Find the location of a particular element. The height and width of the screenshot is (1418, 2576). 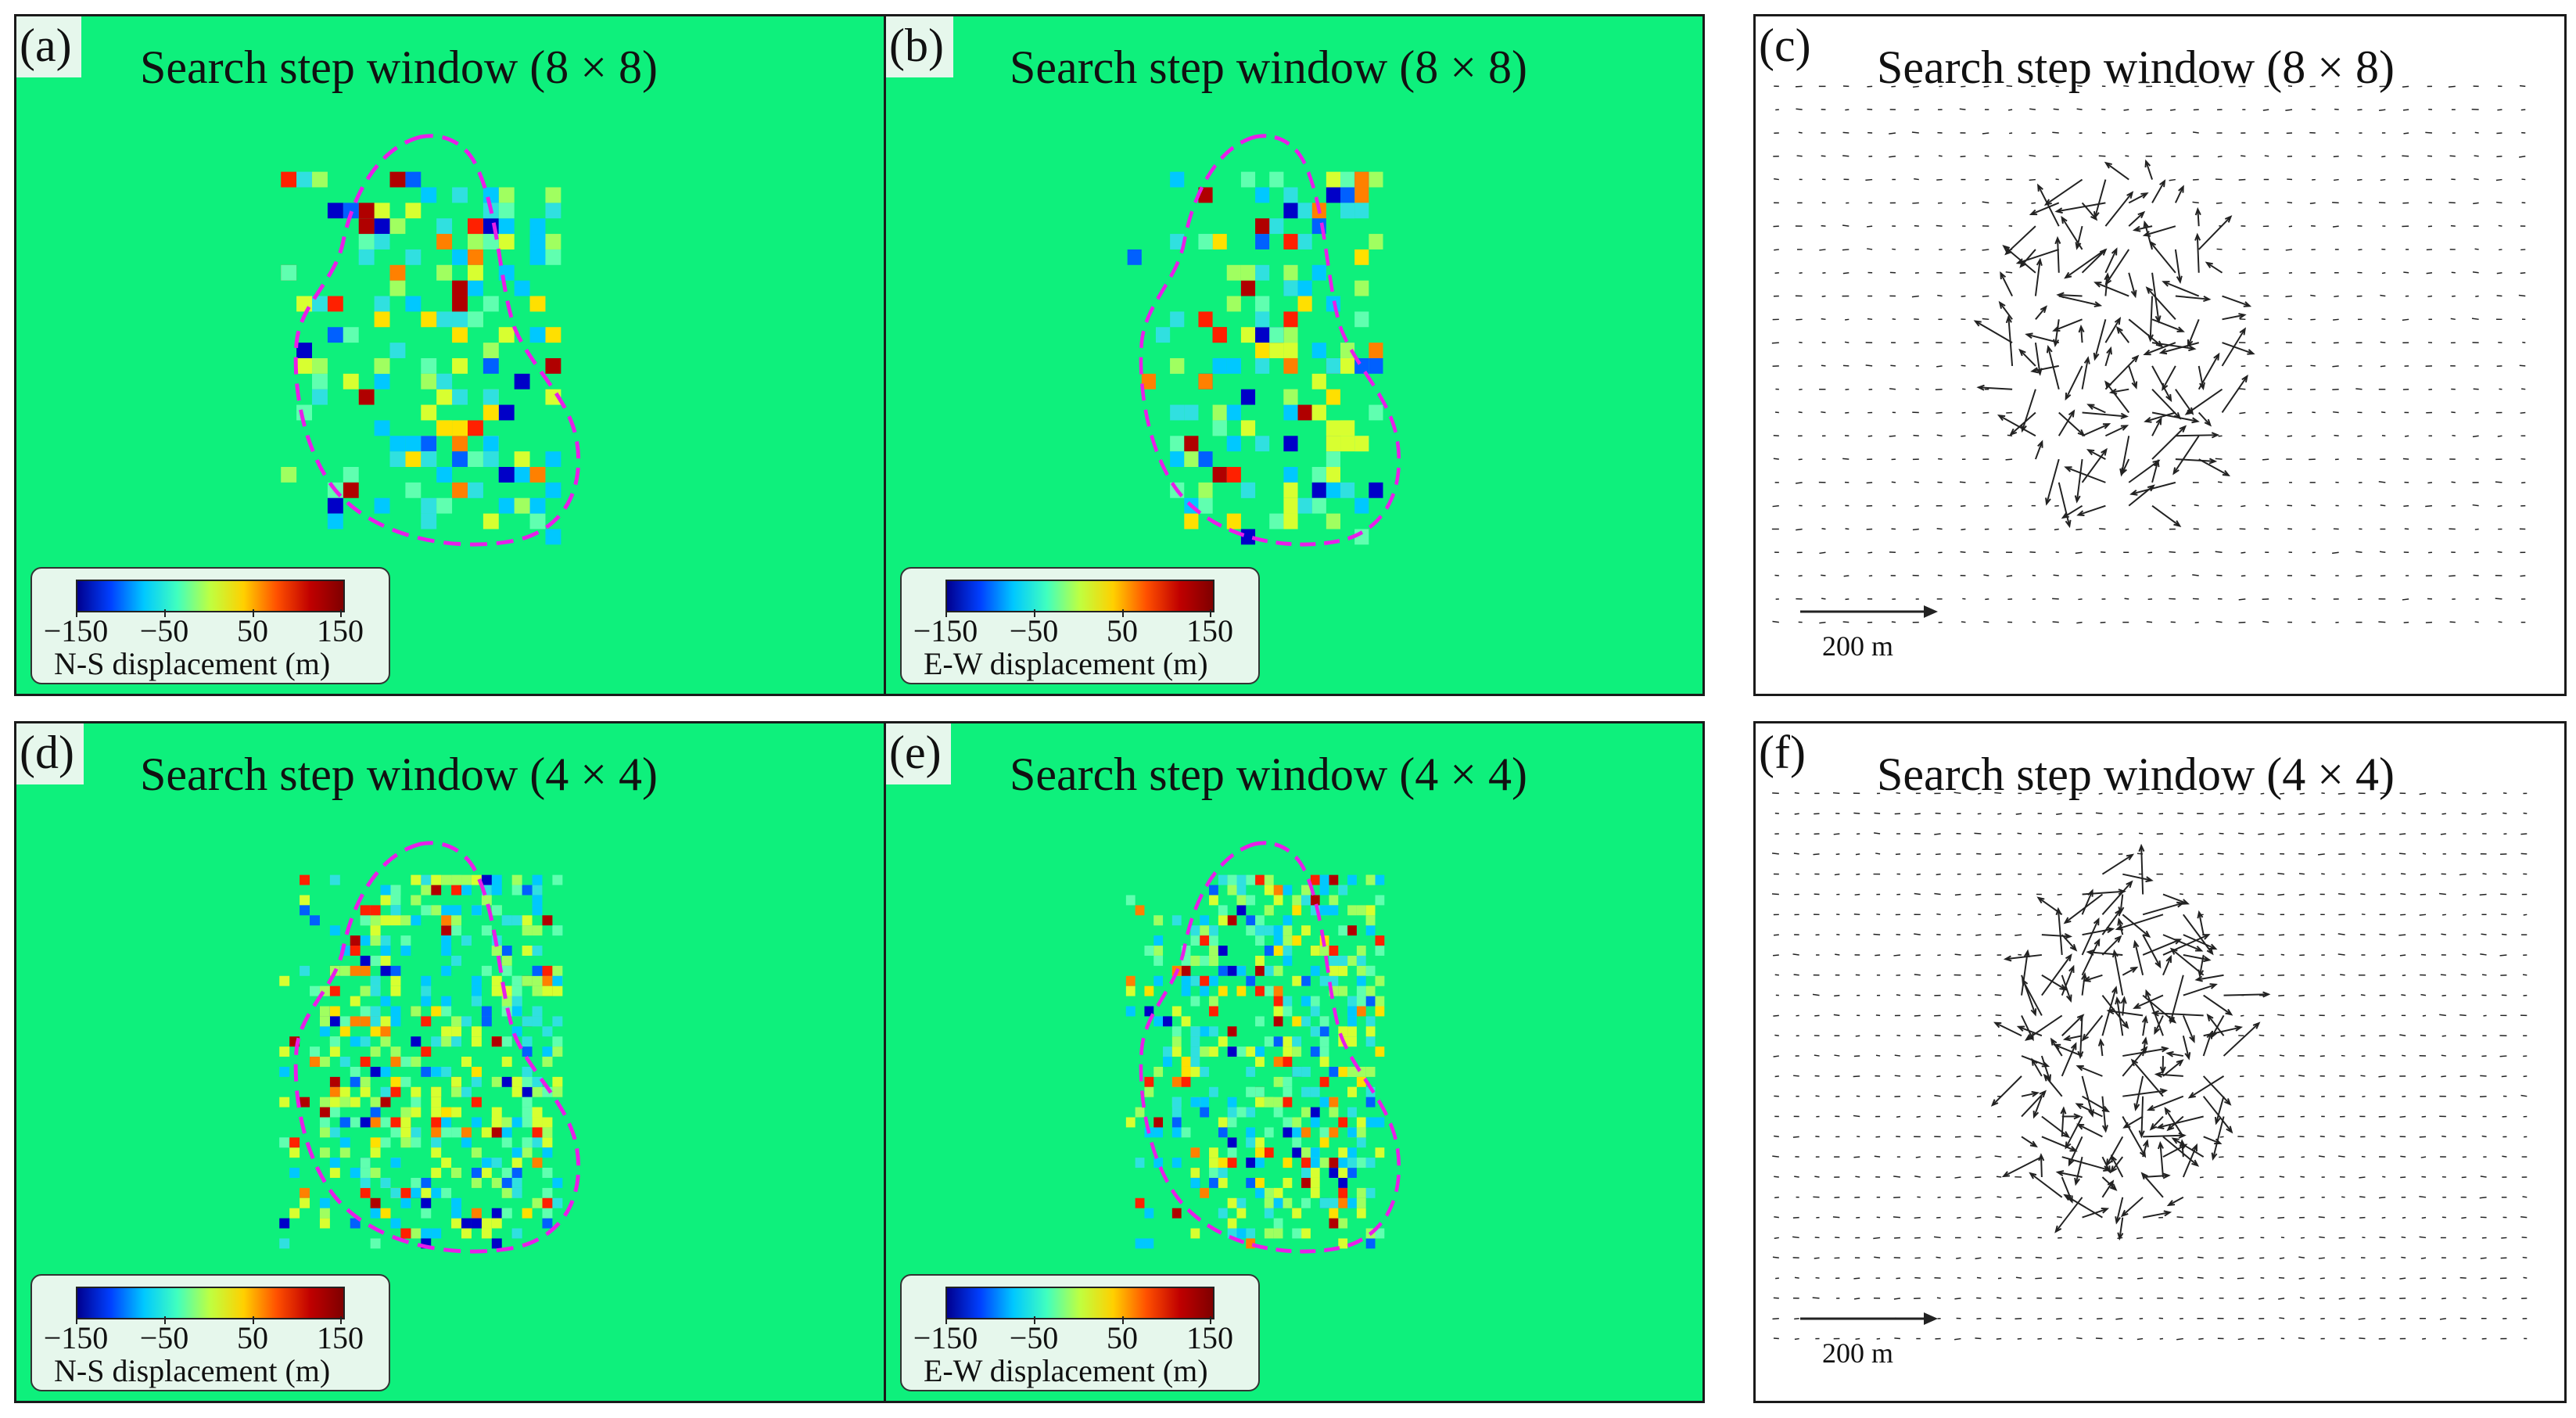

colorbar-tick-label: 150 is located at coordinates (1209, 630).